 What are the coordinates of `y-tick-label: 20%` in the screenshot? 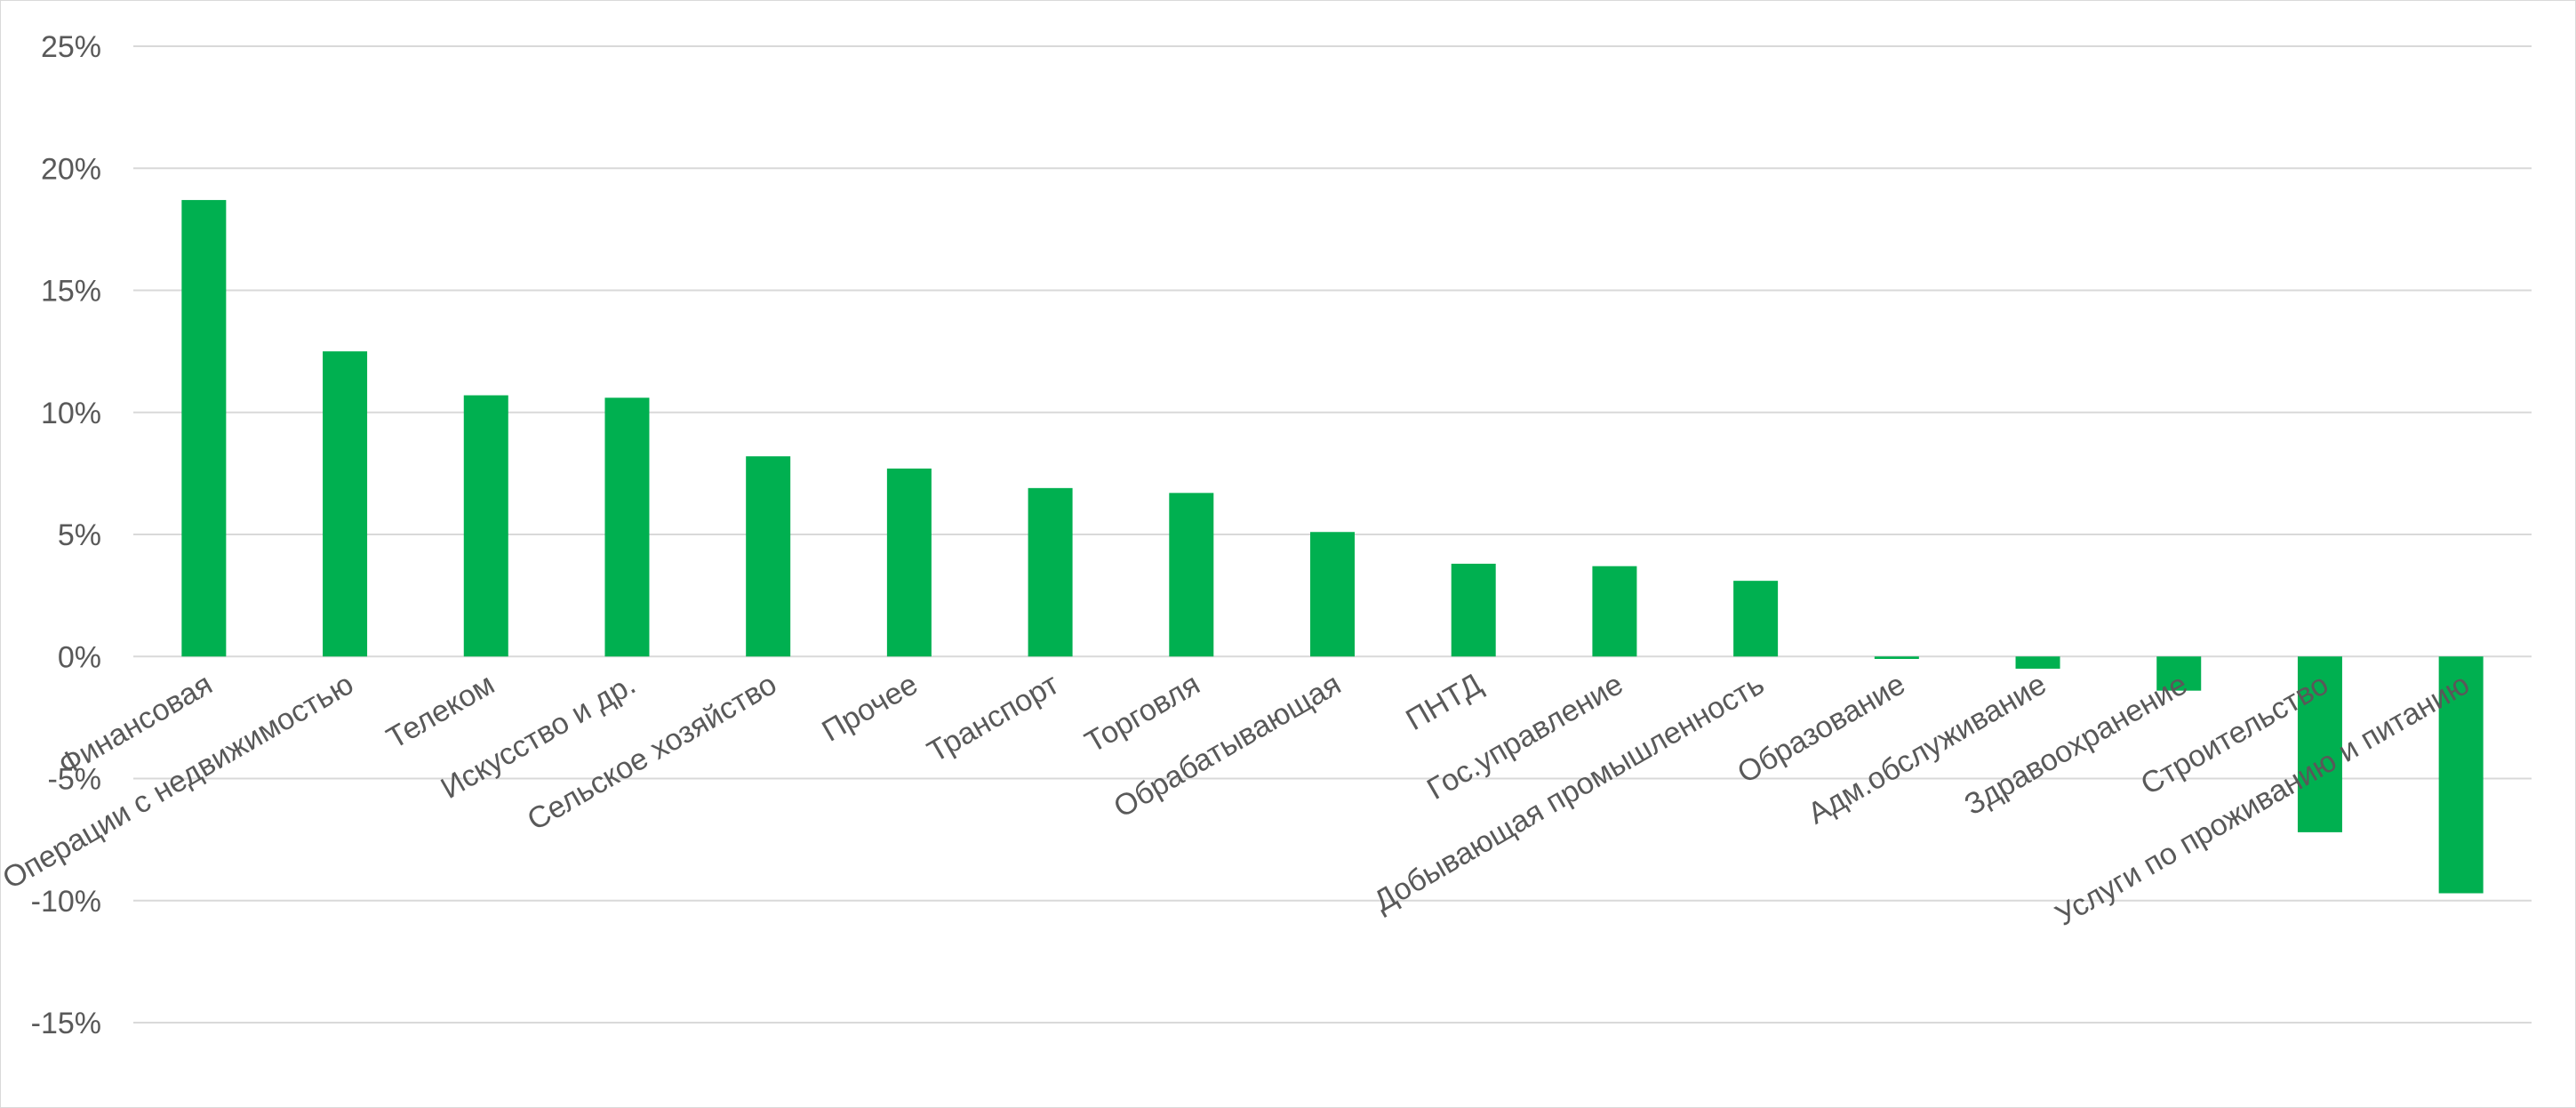 It's located at (71, 169).